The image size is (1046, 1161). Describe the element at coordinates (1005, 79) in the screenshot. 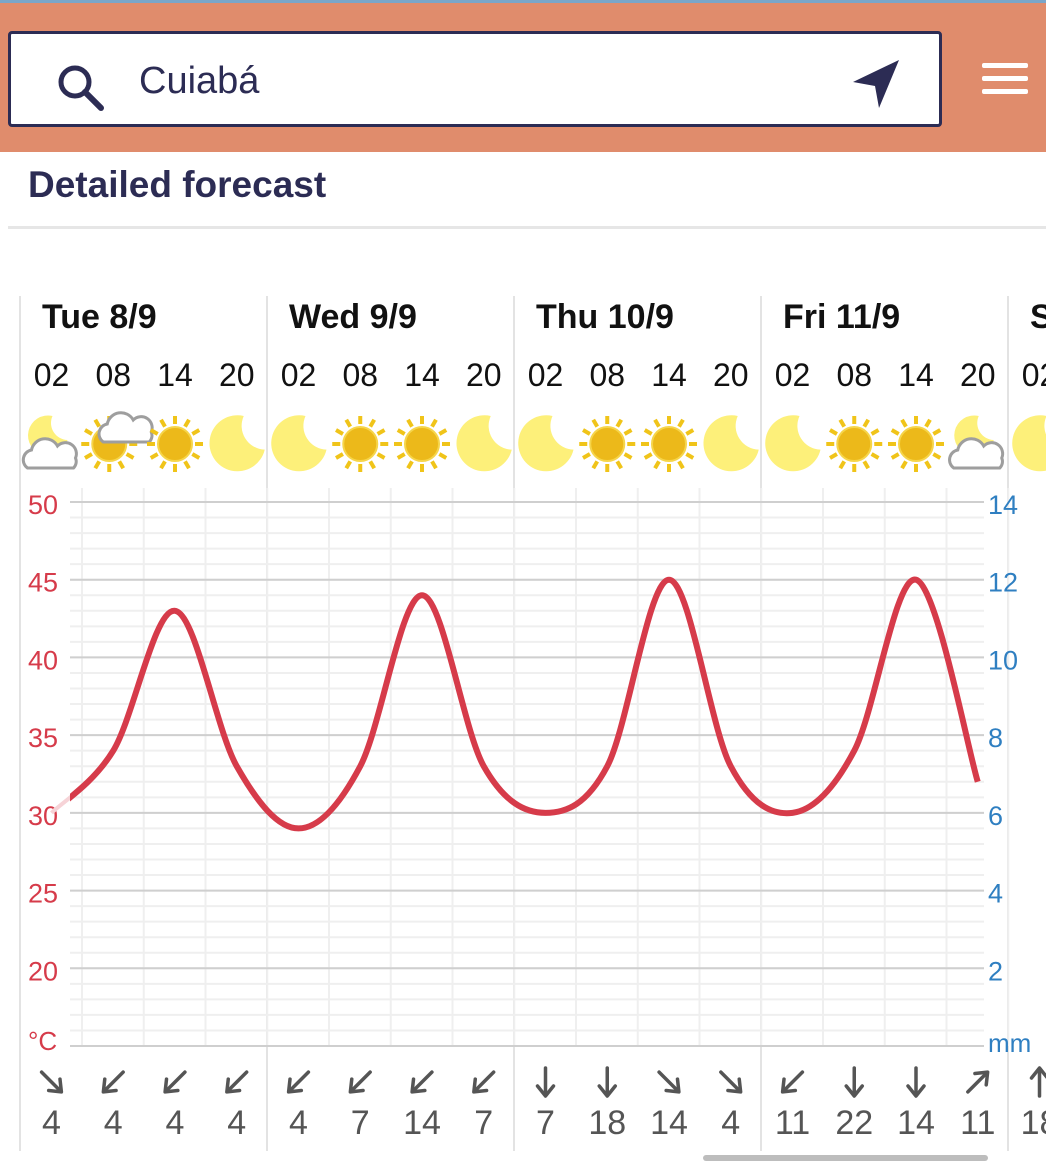

I see `hamburger-menu-icon` at that location.